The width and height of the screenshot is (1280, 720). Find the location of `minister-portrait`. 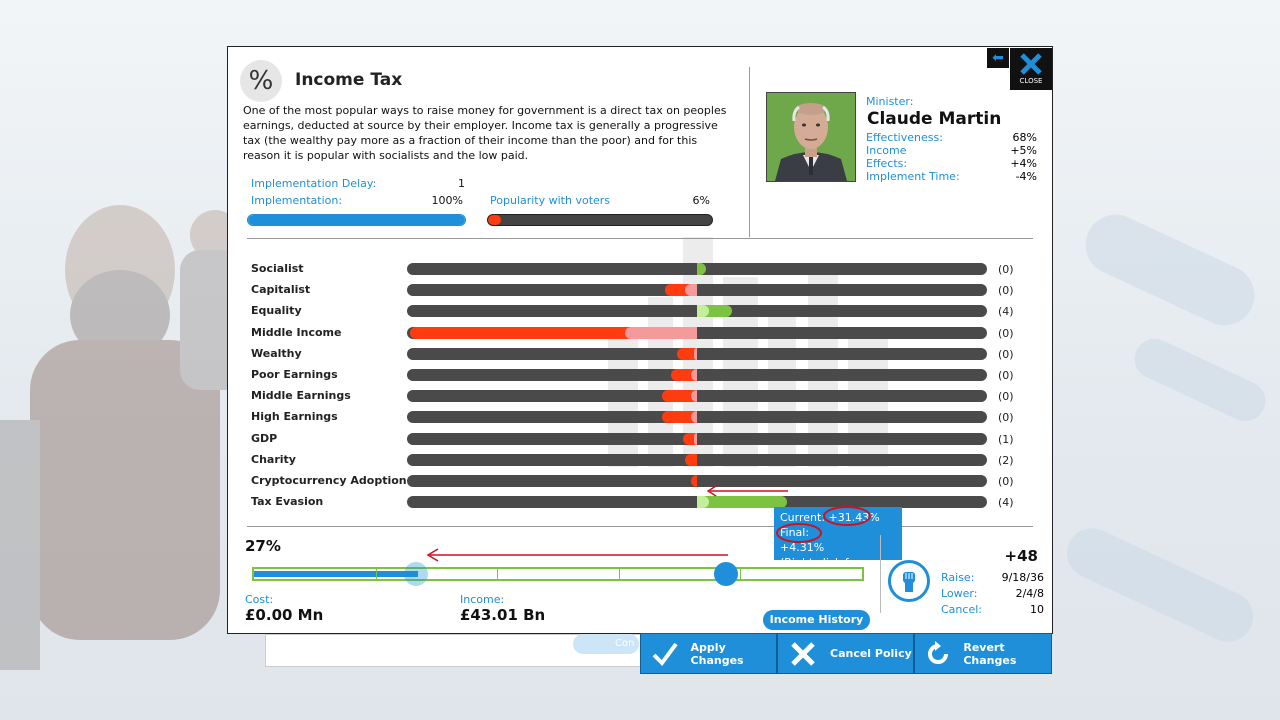

minister-portrait is located at coordinates (811, 137).